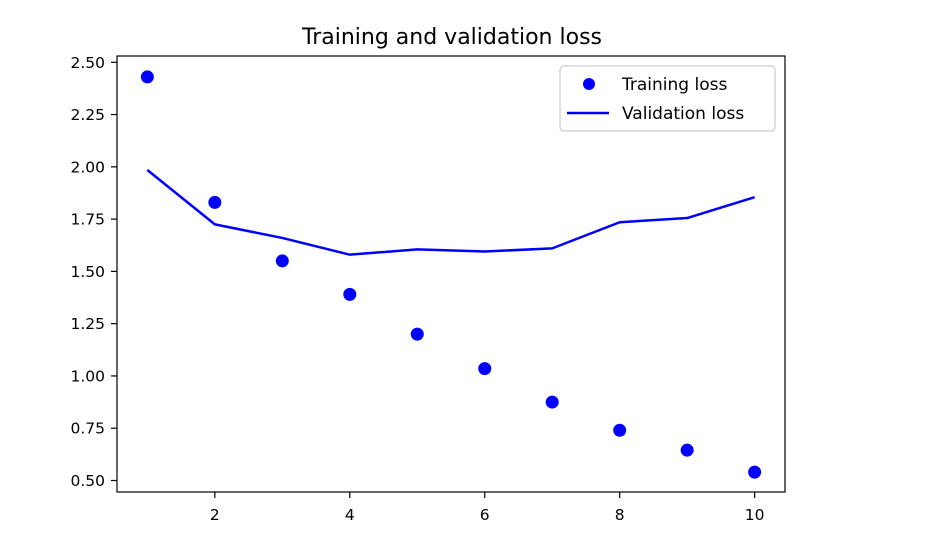 This screenshot has width=952, height=550. Describe the element at coordinates (87, 63) in the screenshot. I see `y-tick-label: 2.50` at that location.